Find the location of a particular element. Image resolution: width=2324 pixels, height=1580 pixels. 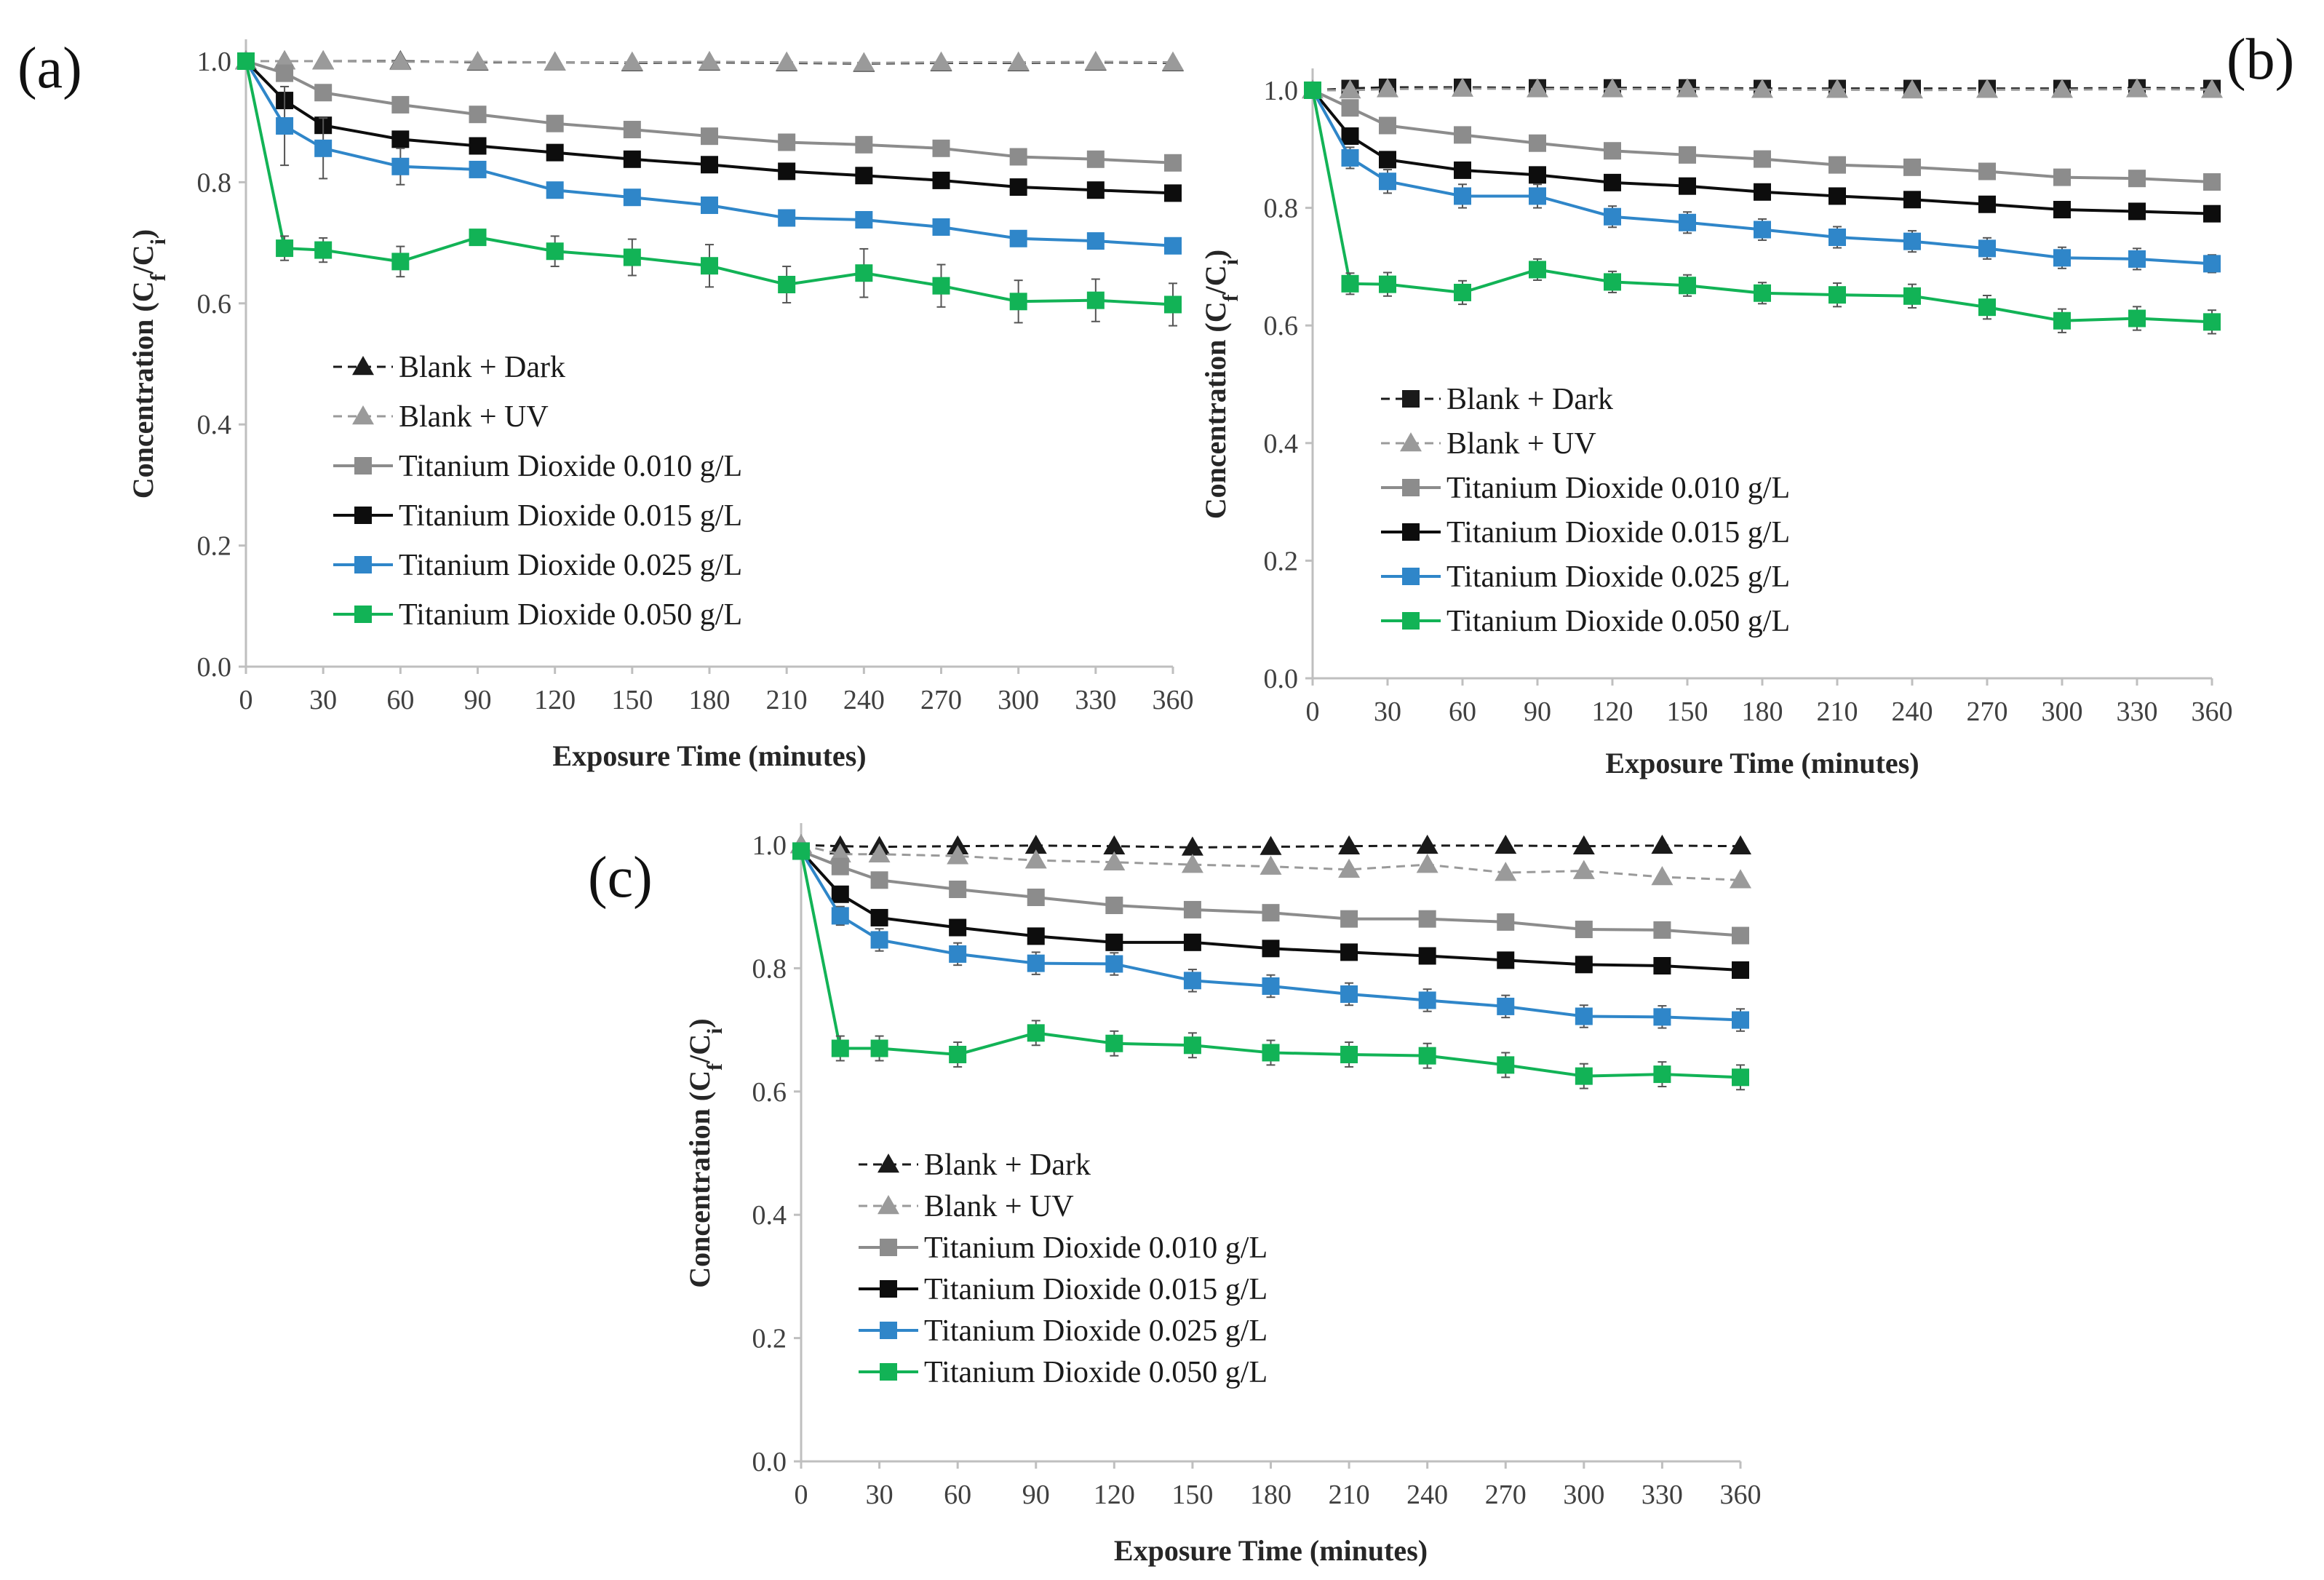

y-axis-title: Concentration (Cf/Ci) is located at coordinates (705, 1153).